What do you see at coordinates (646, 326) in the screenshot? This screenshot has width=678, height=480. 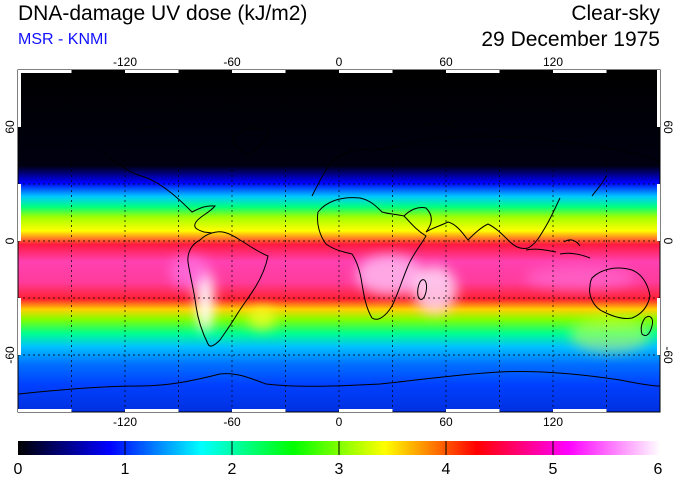 I see `new-zealand-coast` at bounding box center [646, 326].